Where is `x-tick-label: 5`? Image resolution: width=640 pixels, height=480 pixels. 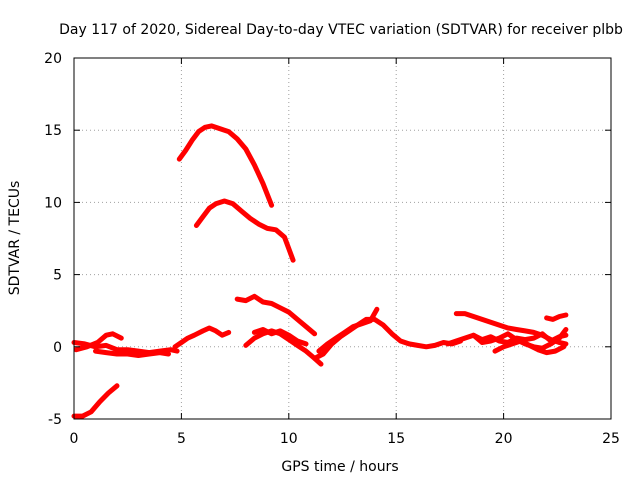 x-tick-label: 5 is located at coordinates (181, 439).